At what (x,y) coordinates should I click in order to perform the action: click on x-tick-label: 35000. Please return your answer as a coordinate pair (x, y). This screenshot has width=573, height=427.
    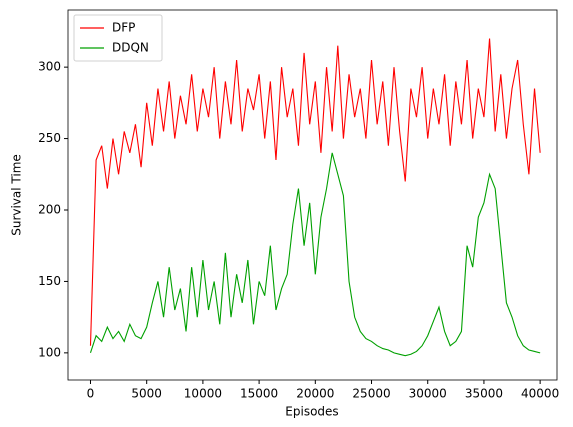
    Looking at the image, I should click on (484, 394).